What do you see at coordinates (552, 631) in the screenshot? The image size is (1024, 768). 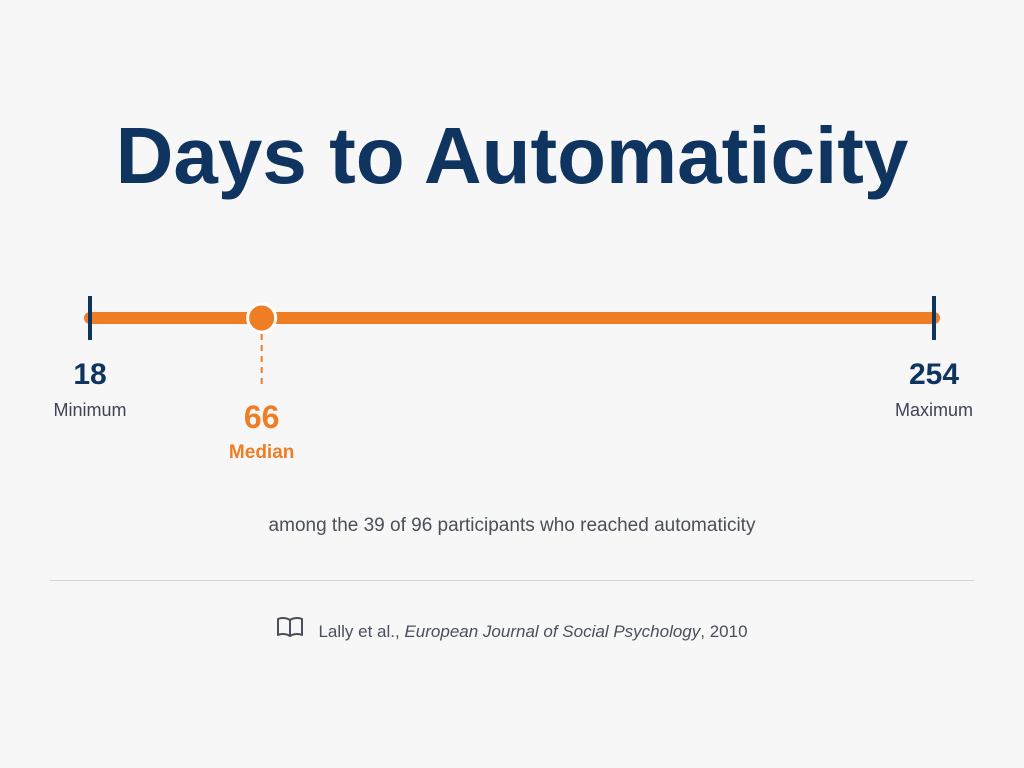 I see `citation-journal: European Journal of Social Psychology` at bounding box center [552, 631].